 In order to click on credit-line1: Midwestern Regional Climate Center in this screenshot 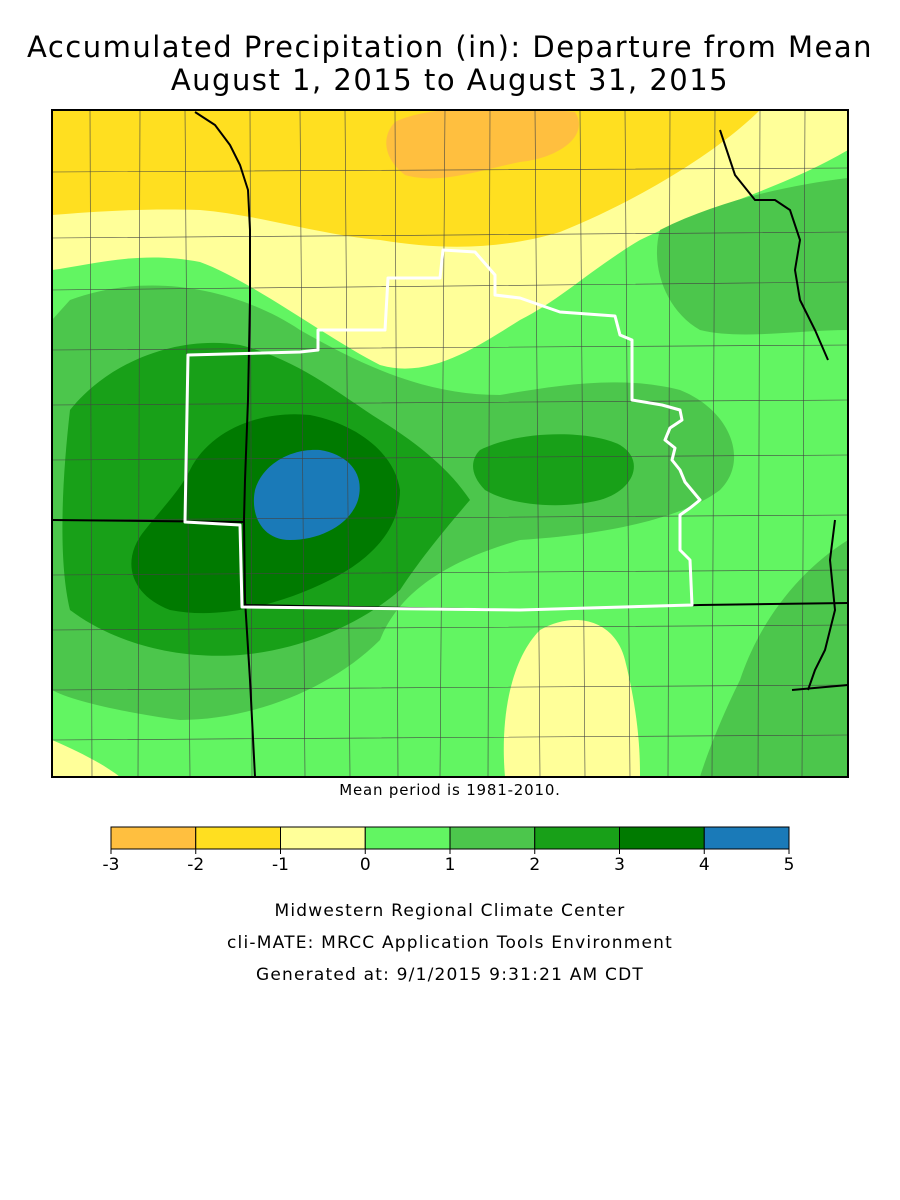, I will do `click(450, 911)`.